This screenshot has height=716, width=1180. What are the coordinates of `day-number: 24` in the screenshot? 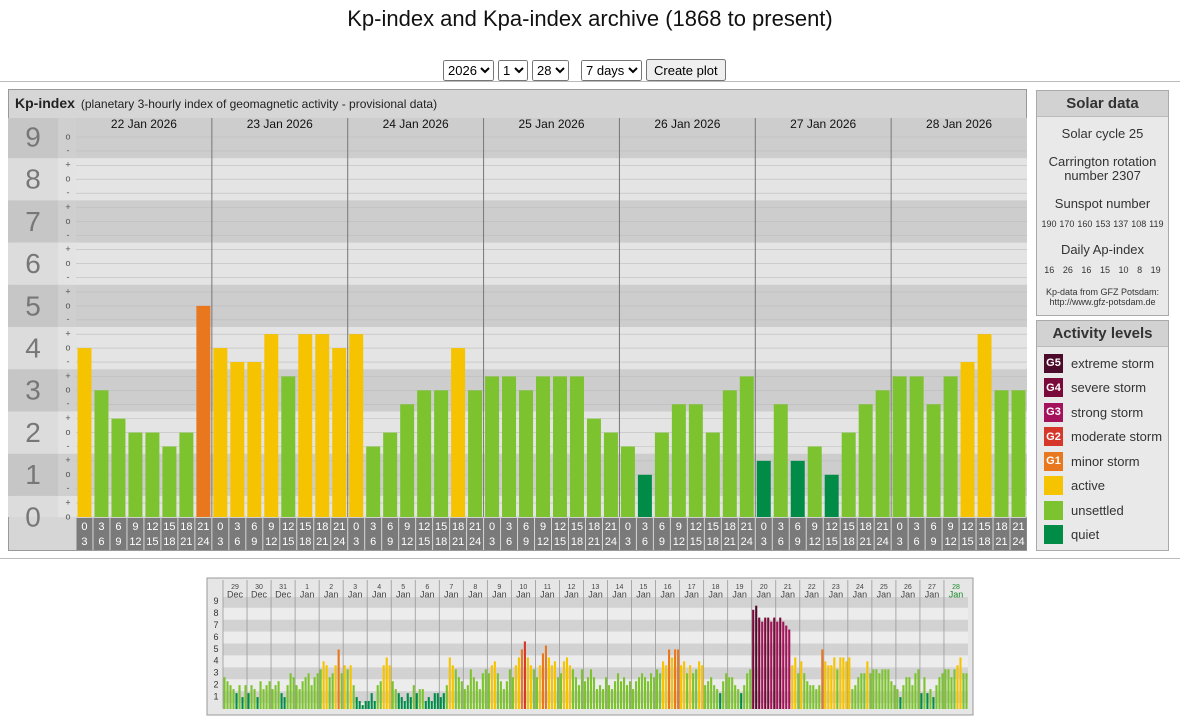 It's located at (860, 587).